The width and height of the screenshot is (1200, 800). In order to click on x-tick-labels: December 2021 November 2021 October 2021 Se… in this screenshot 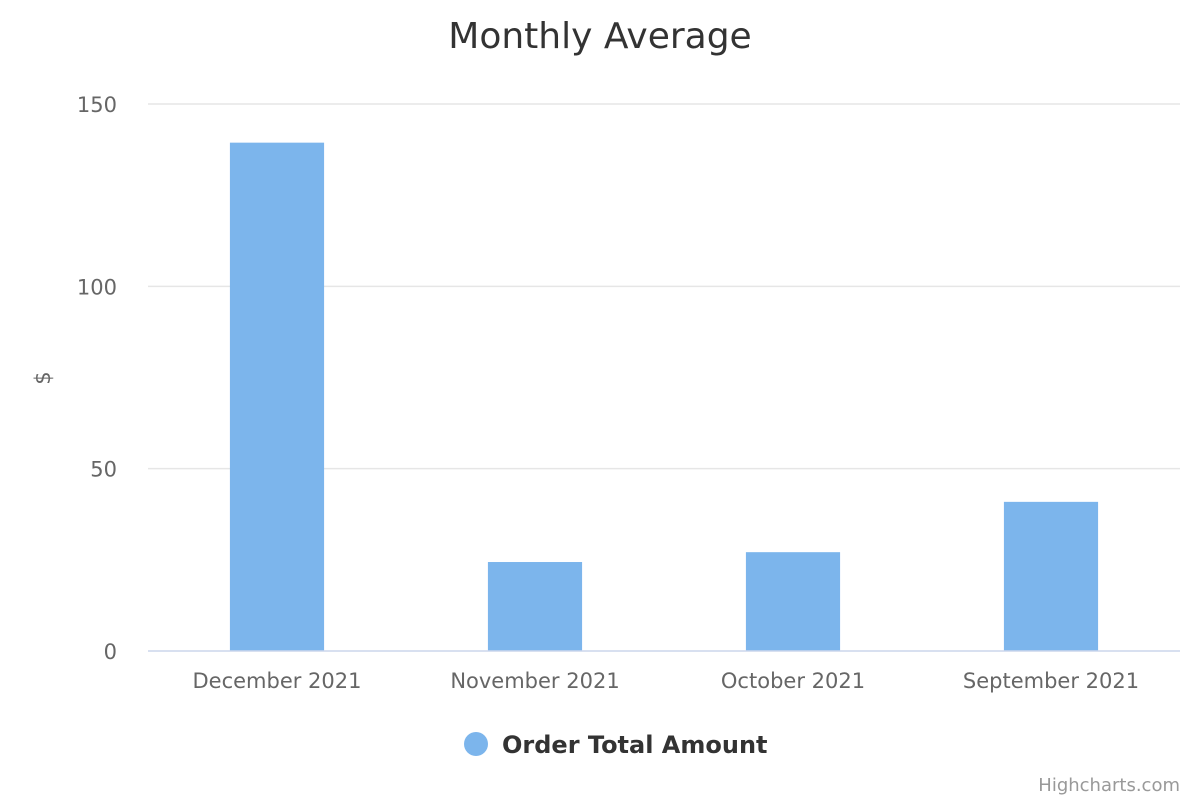, I will do `click(665, 681)`.